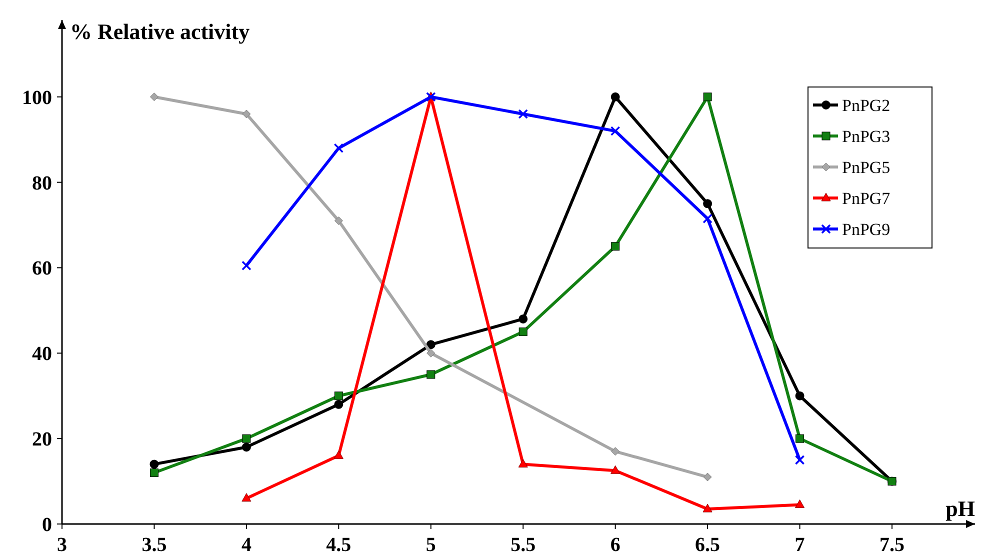  Describe the element at coordinates (246, 545) in the screenshot. I see `x-tick-label: 4` at that location.